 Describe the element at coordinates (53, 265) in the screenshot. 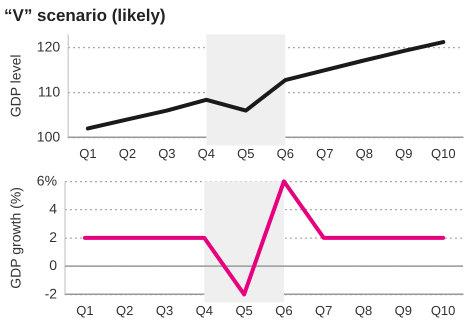

I see `y-tick-label: 0` at that location.